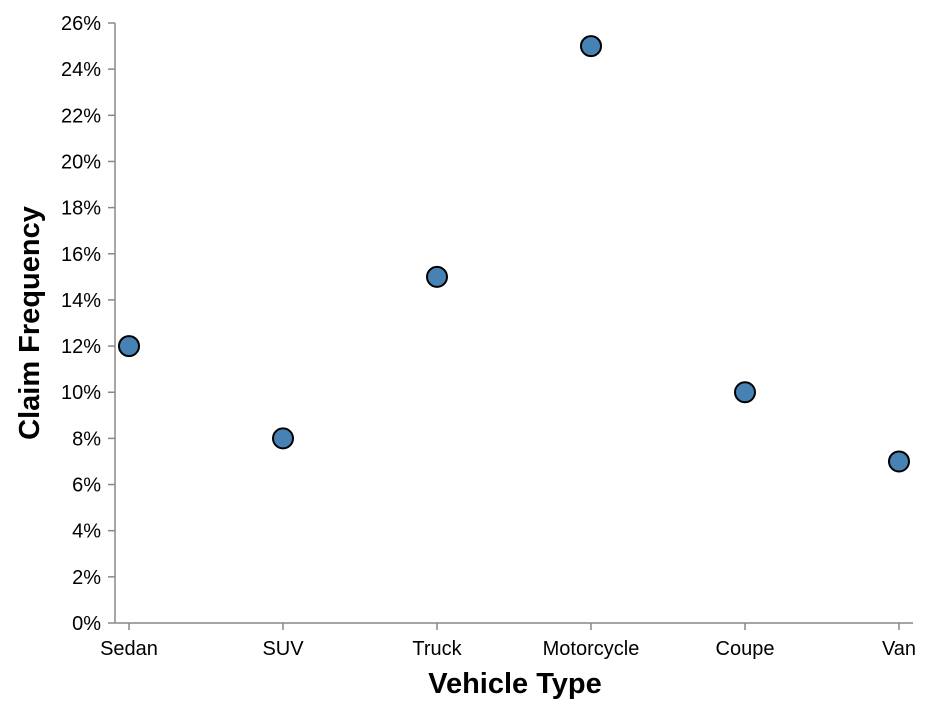 The height and width of the screenshot is (708, 930). Describe the element at coordinates (283, 438) in the screenshot. I see `data-point-suv` at that location.